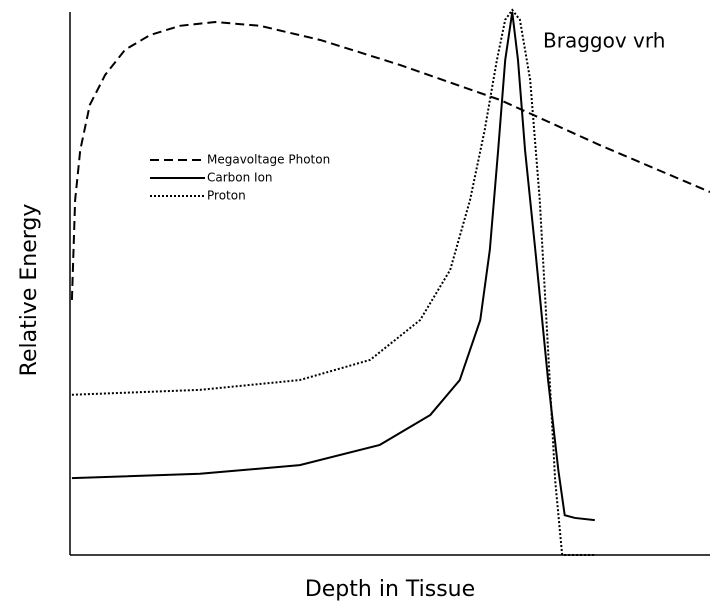 The height and width of the screenshot is (606, 710). I want to click on x-axis-label: Depth in Tissue, so click(390, 589).